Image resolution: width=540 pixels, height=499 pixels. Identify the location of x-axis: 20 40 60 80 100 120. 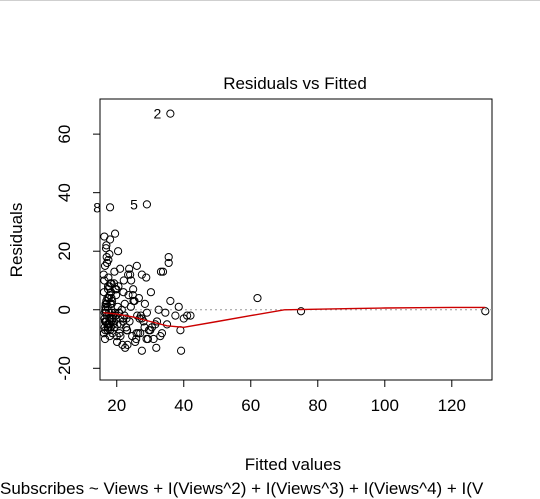
(286, 397).